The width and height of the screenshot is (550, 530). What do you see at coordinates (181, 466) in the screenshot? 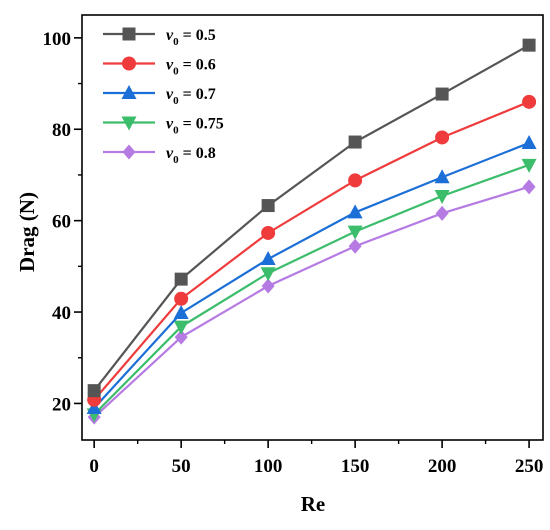
I see `x-tick-label: 50` at bounding box center [181, 466].